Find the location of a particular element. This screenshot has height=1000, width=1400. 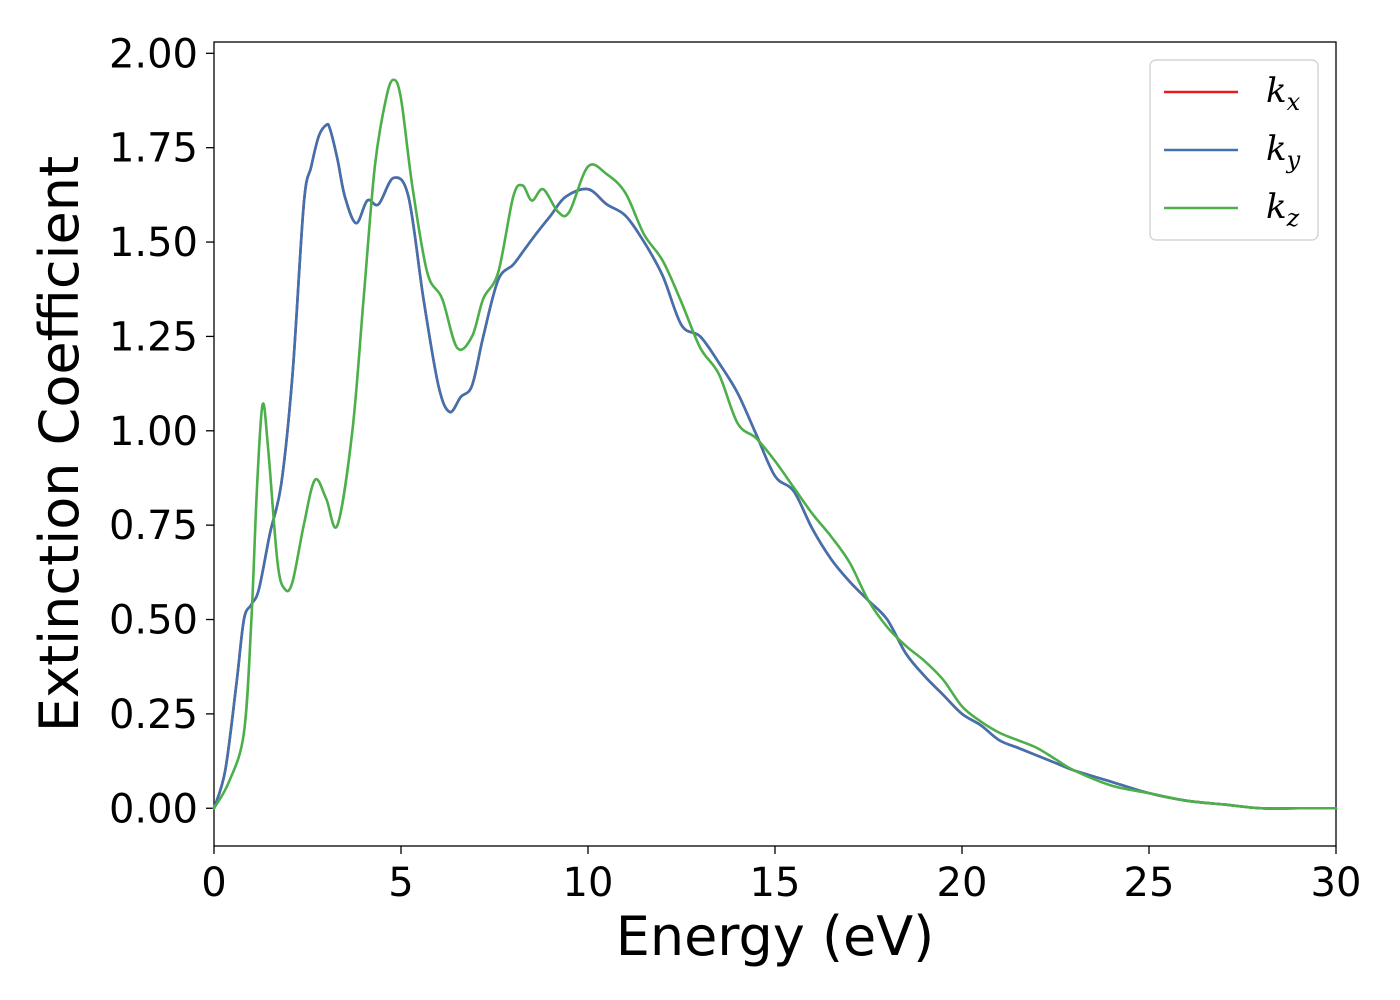

x-tick-label: 10 is located at coordinates (588, 883).